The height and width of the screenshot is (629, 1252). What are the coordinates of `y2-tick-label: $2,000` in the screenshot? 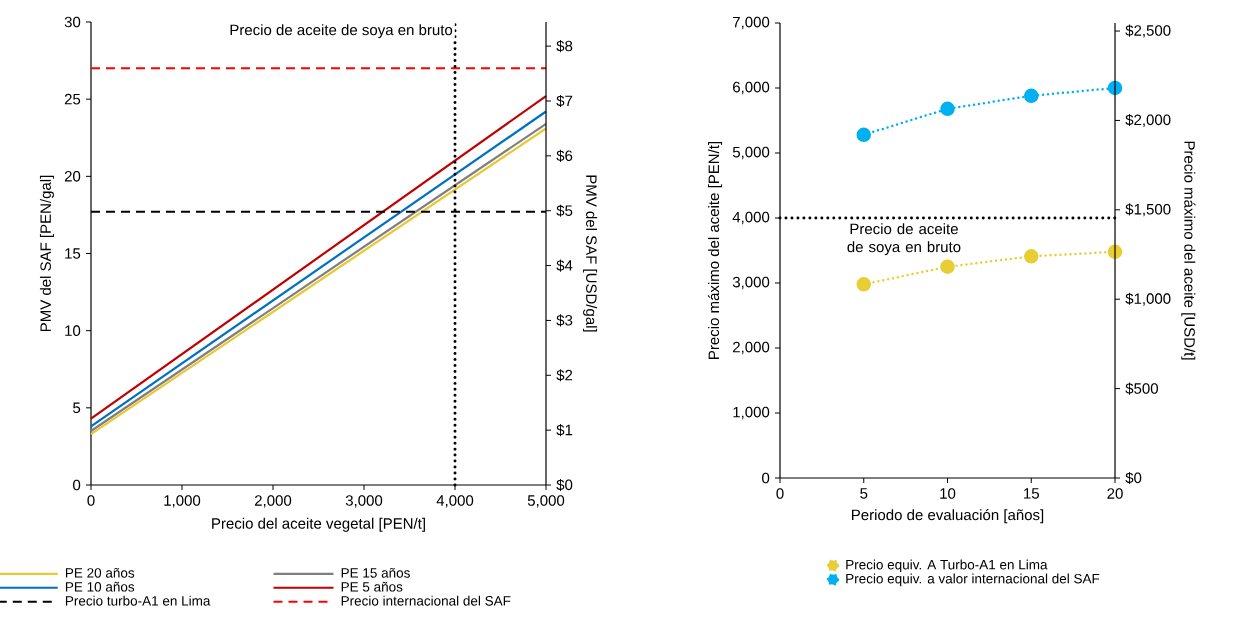 It's located at (1148, 120).